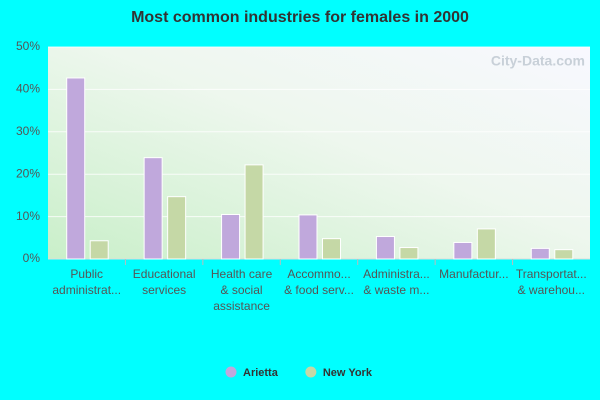  What do you see at coordinates (28, 216) in the screenshot?
I see `y-tick-label: 10%` at bounding box center [28, 216].